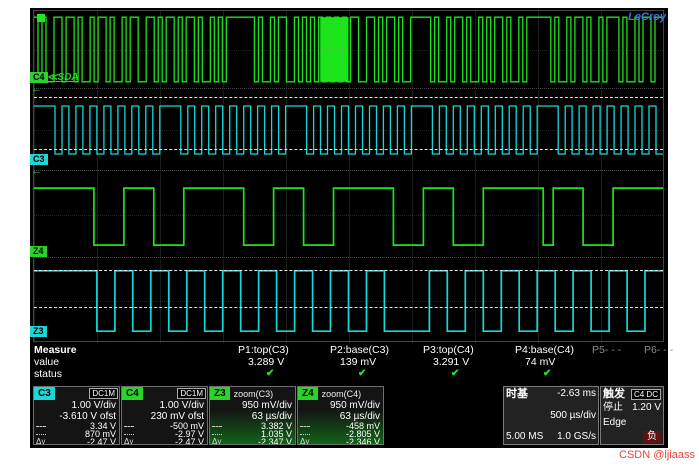 This screenshot has width=699, height=466. What do you see at coordinates (186, 426) in the screenshot?
I see `cursor1-value: -500 mV` at bounding box center [186, 426].